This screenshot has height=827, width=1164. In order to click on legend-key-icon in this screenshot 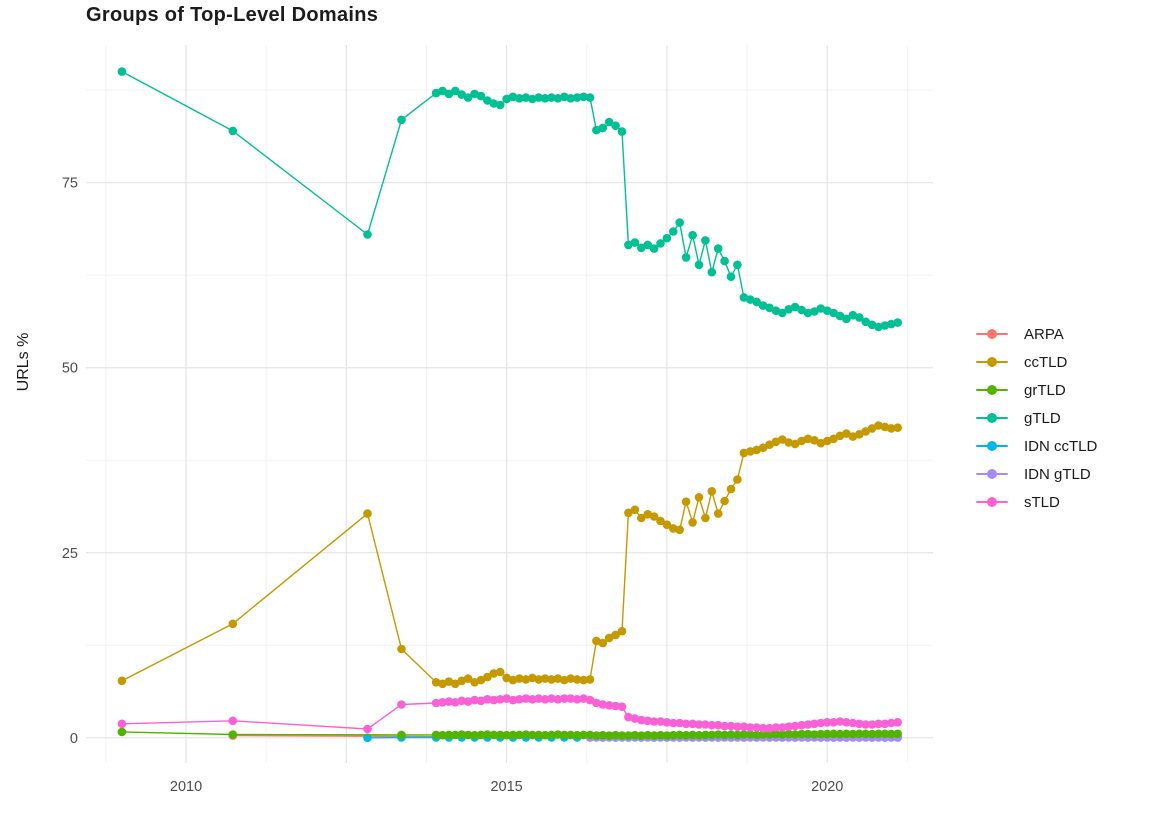, I will do `click(992, 334)`.